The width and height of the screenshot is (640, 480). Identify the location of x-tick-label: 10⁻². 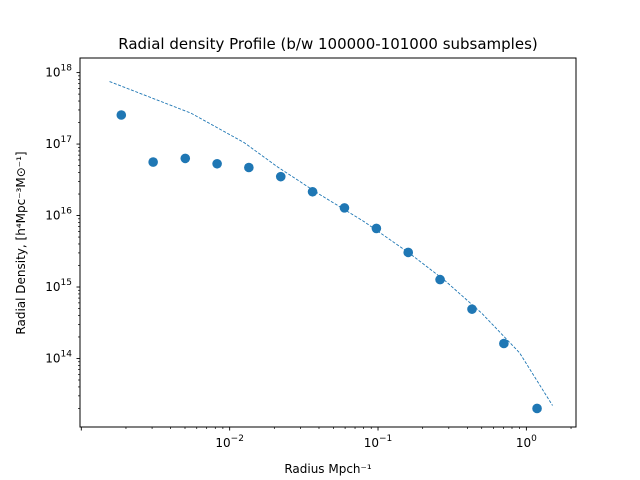
(229, 442).